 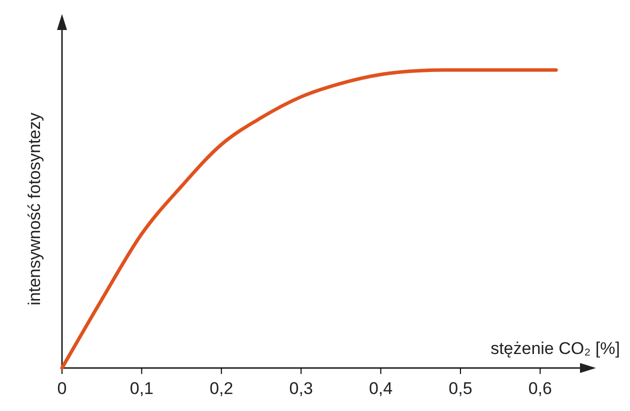 What do you see at coordinates (380, 388) in the screenshot?
I see `x-tick-label: 0,4` at bounding box center [380, 388].